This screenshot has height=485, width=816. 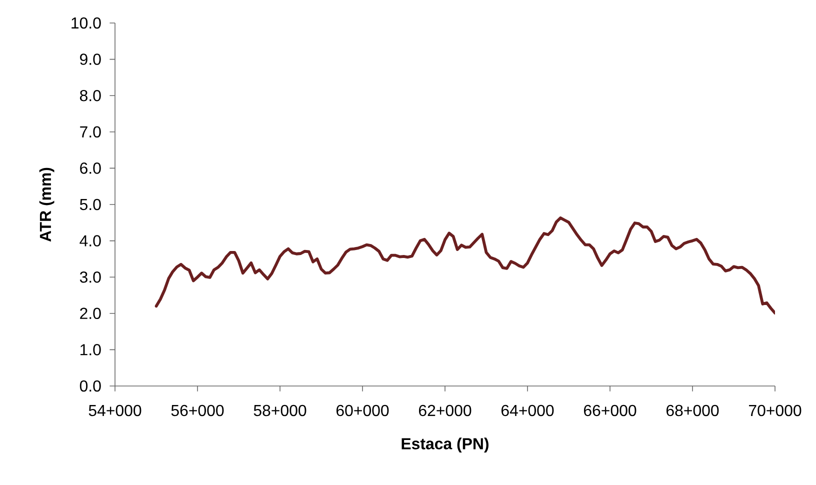 I want to click on x-tick-label: 62+000, so click(x=445, y=410).